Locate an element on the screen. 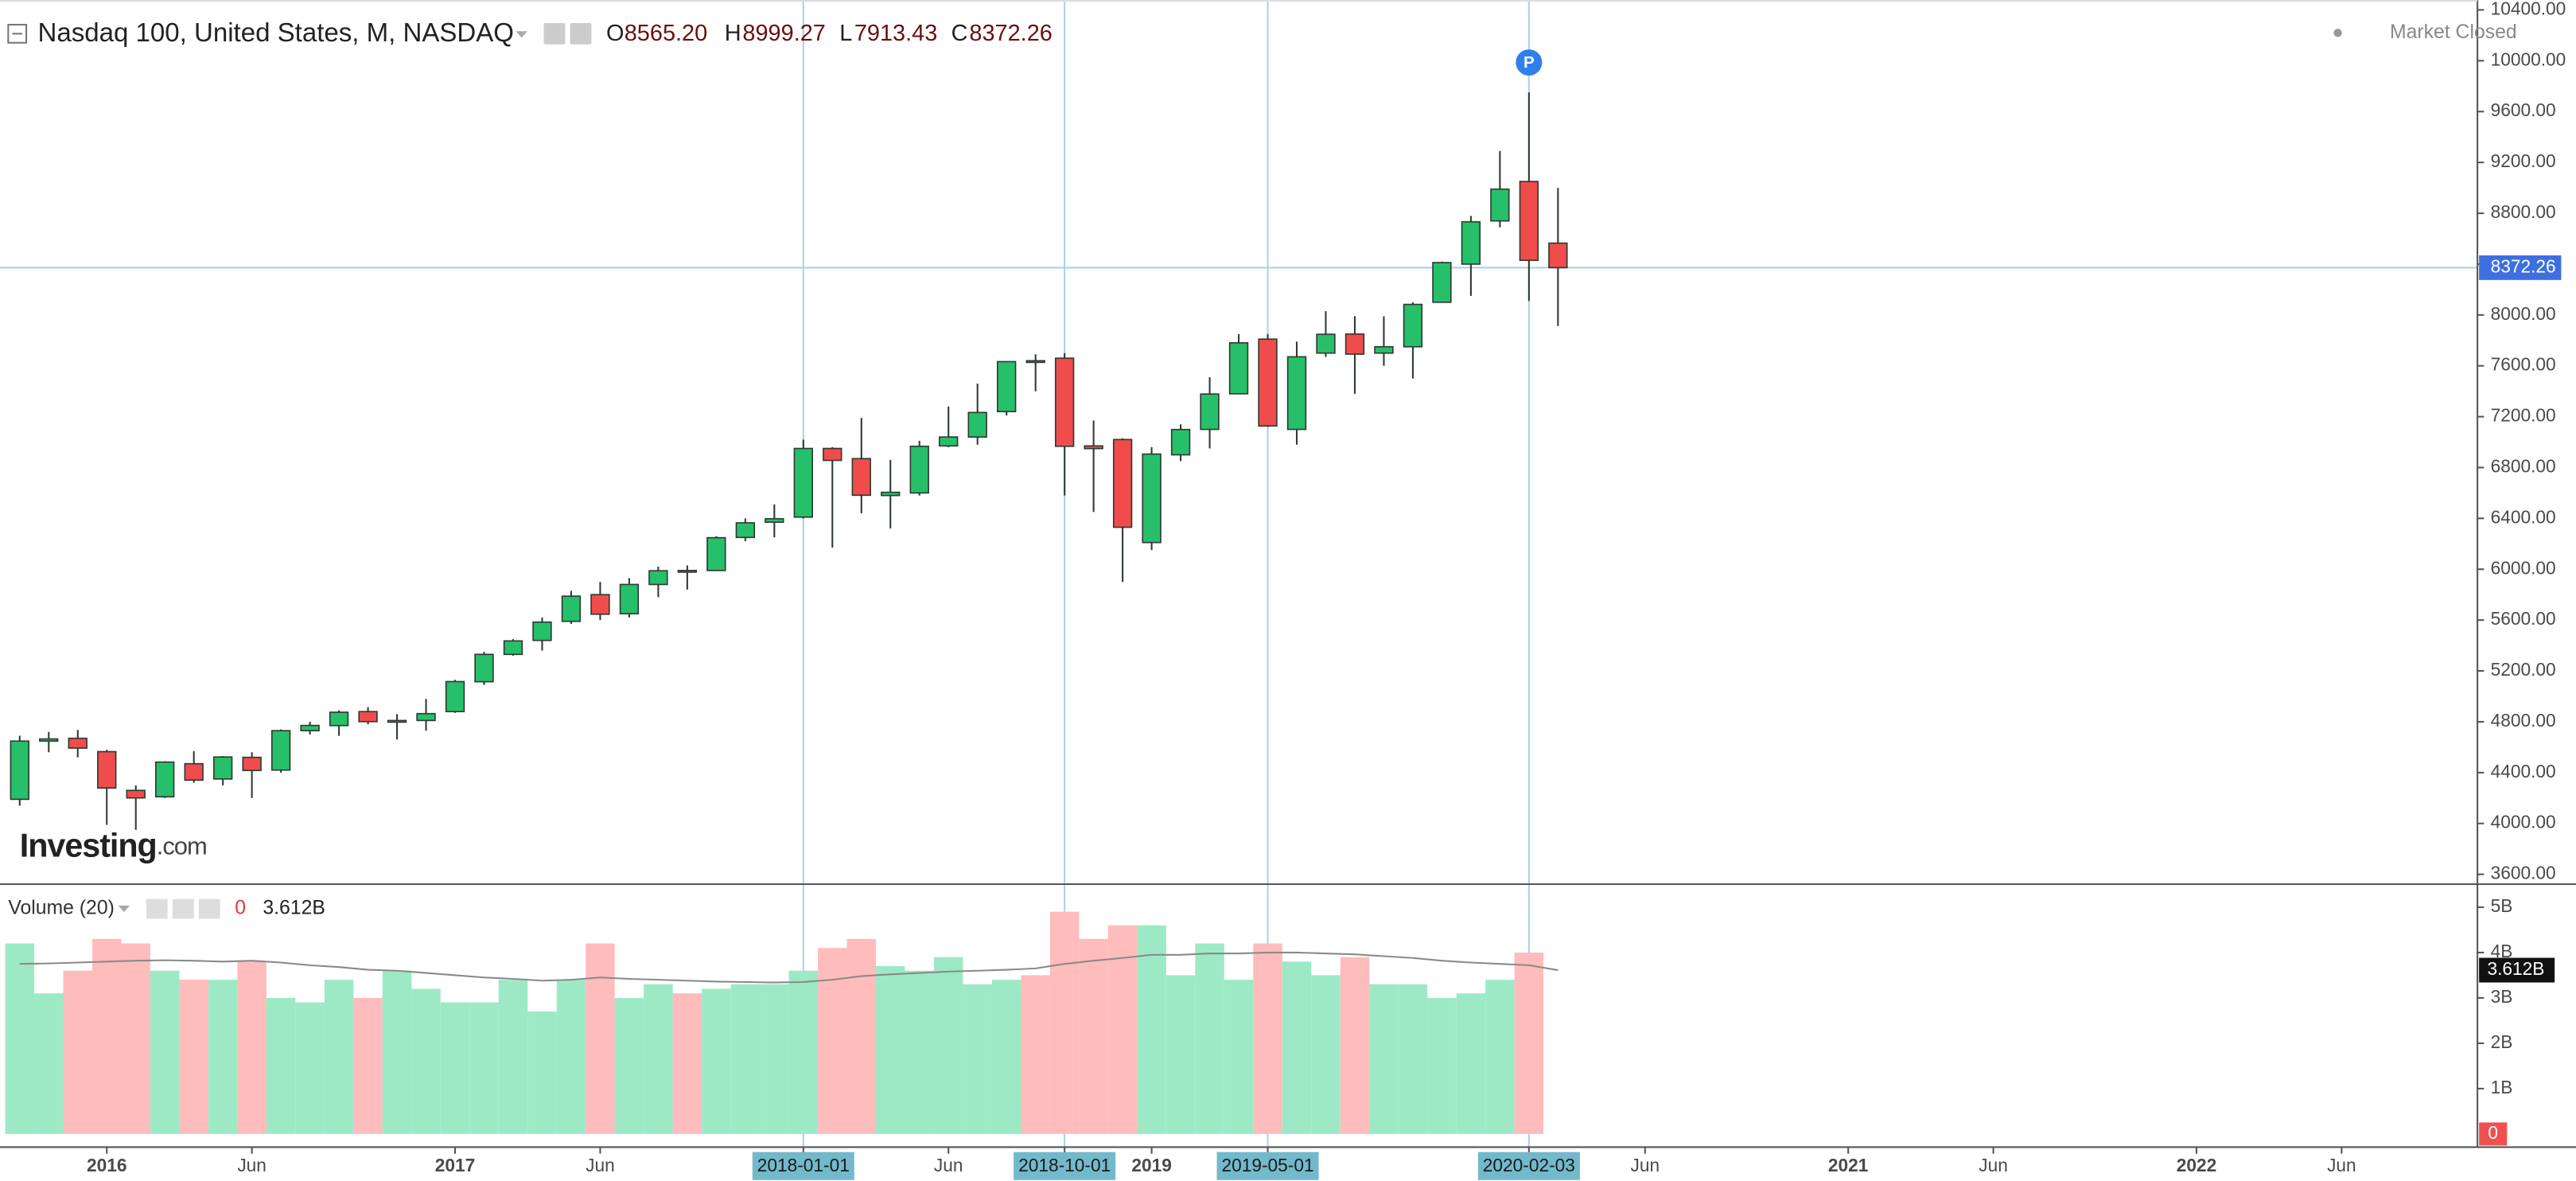  ohlc-label: C is located at coordinates (960, 33).